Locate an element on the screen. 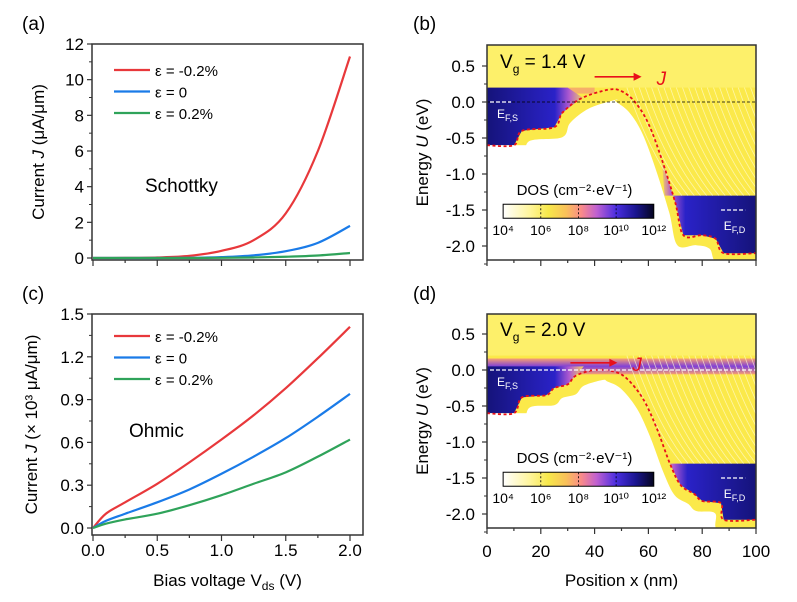 This screenshot has height=602, width=797. x-axis-label-c: Bias voltage Vds (V) is located at coordinates (227, 582).